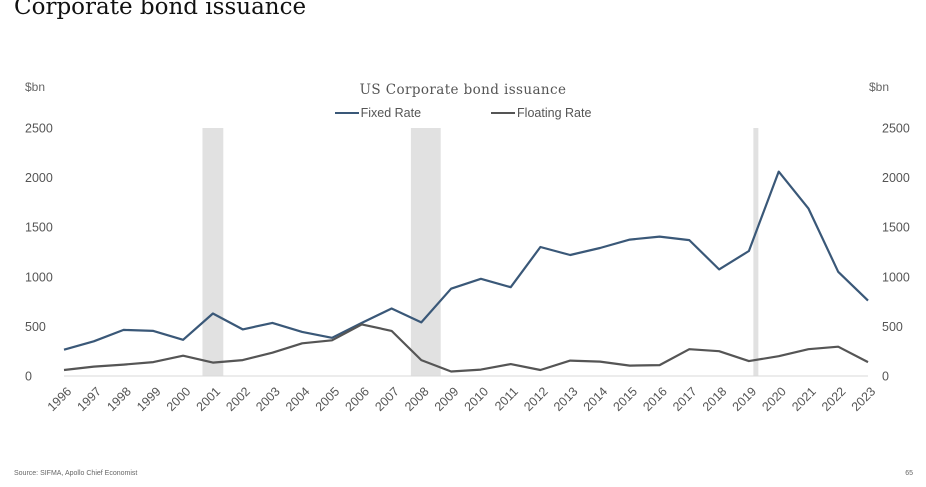 The image size is (926, 487). Describe the element at coordinates (391, 113) in the screenshot. I see `legend-label-fixed-rate: Fixed Rate` at that location.